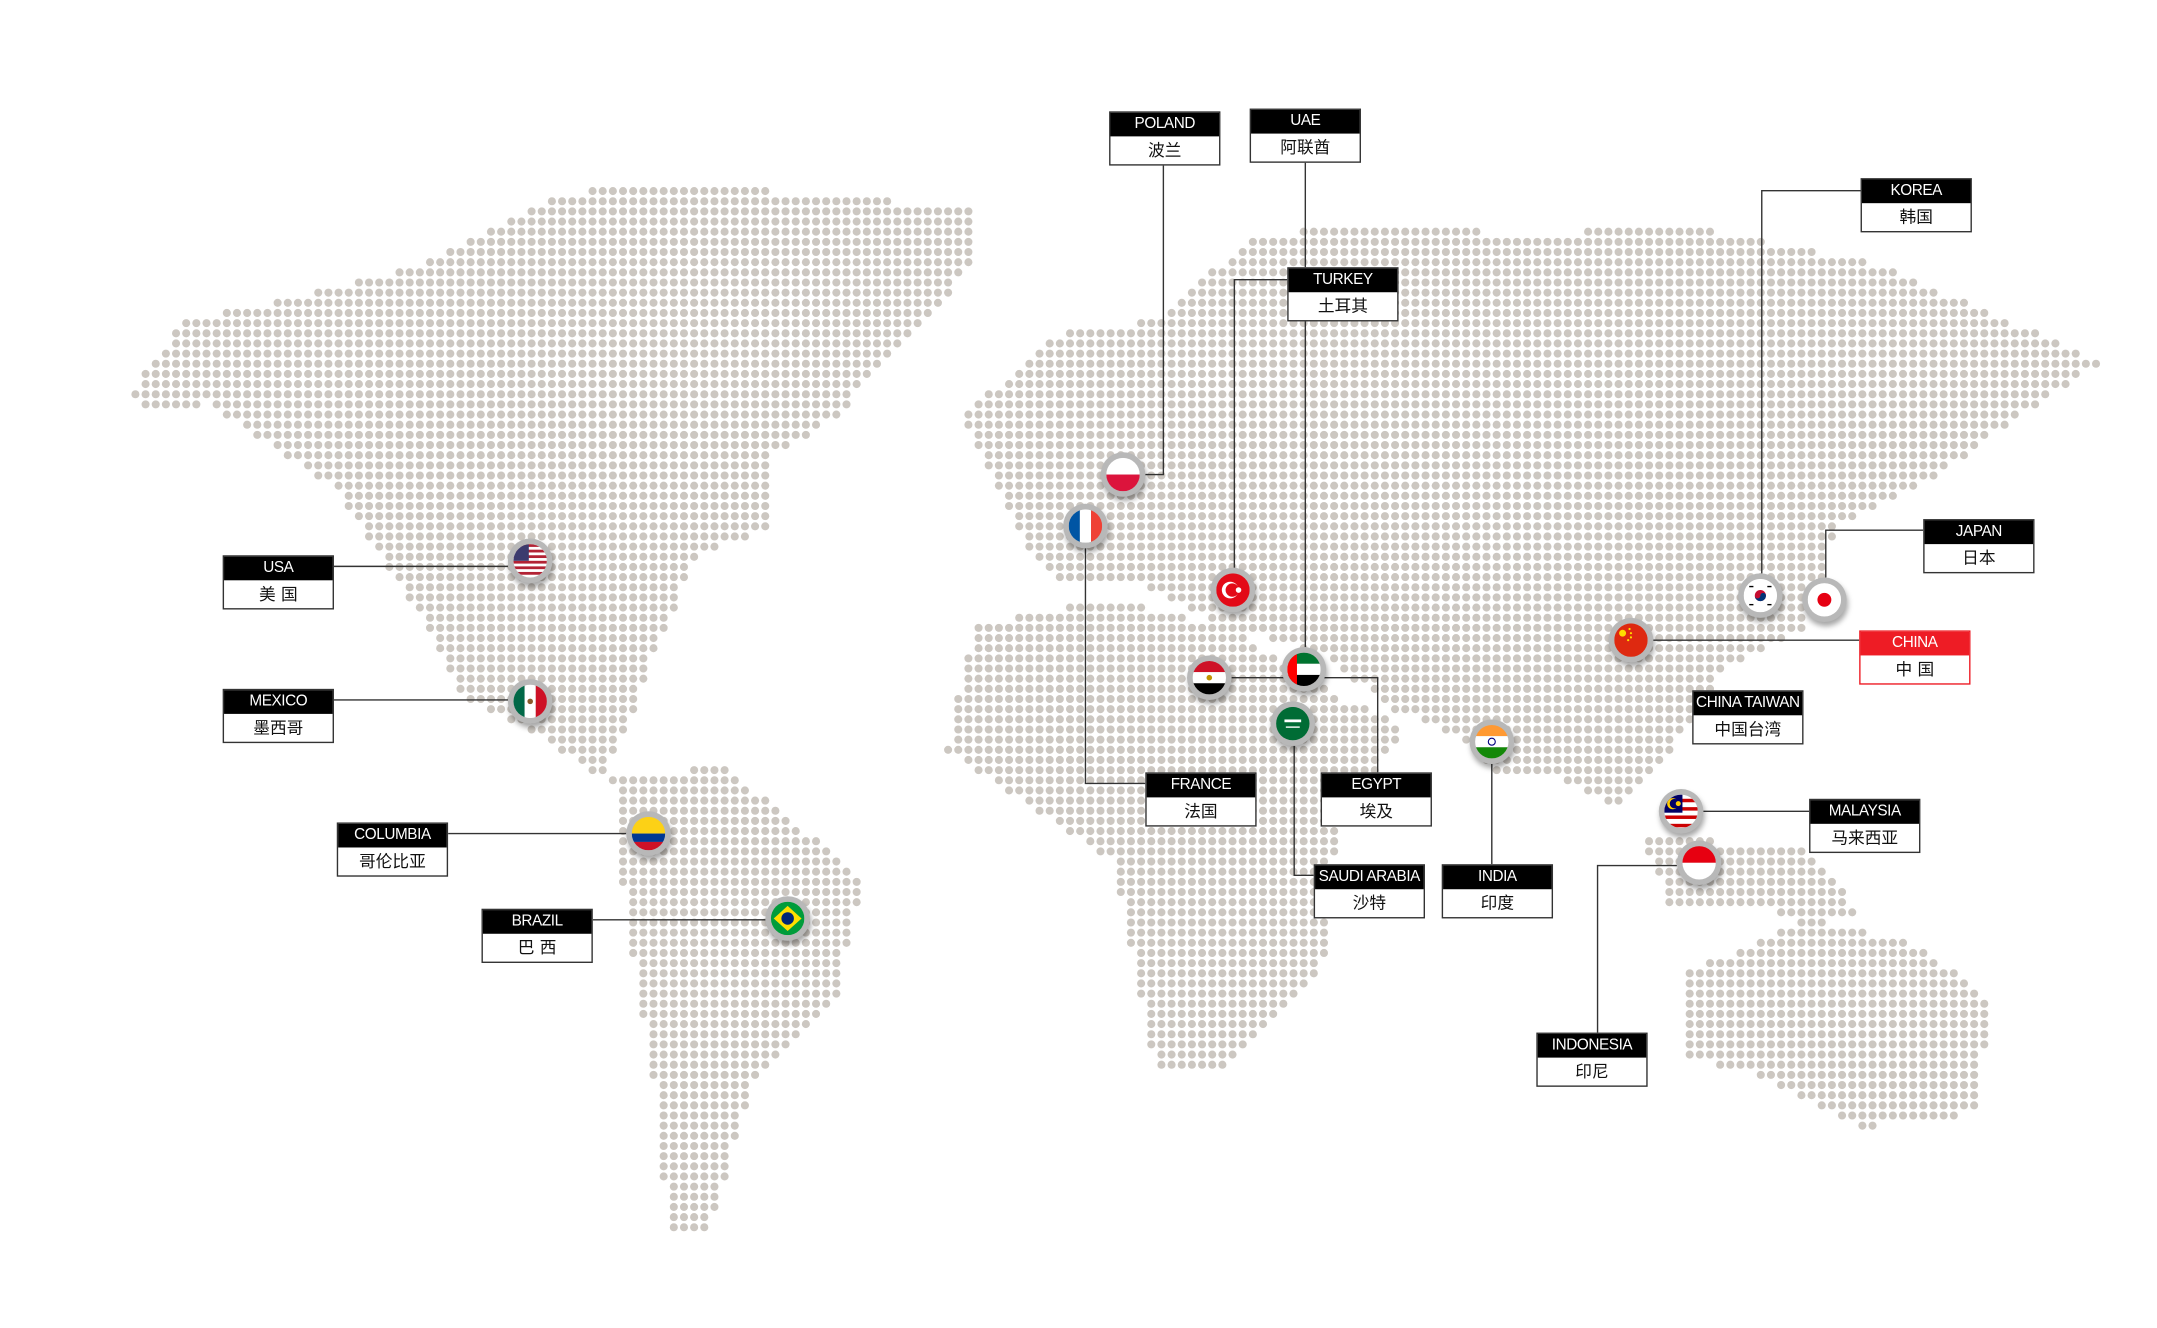 The height and width of the screenshot is (1328, 2157). I want to click on label-france: FRANCE 法国, so click(1201, 799).